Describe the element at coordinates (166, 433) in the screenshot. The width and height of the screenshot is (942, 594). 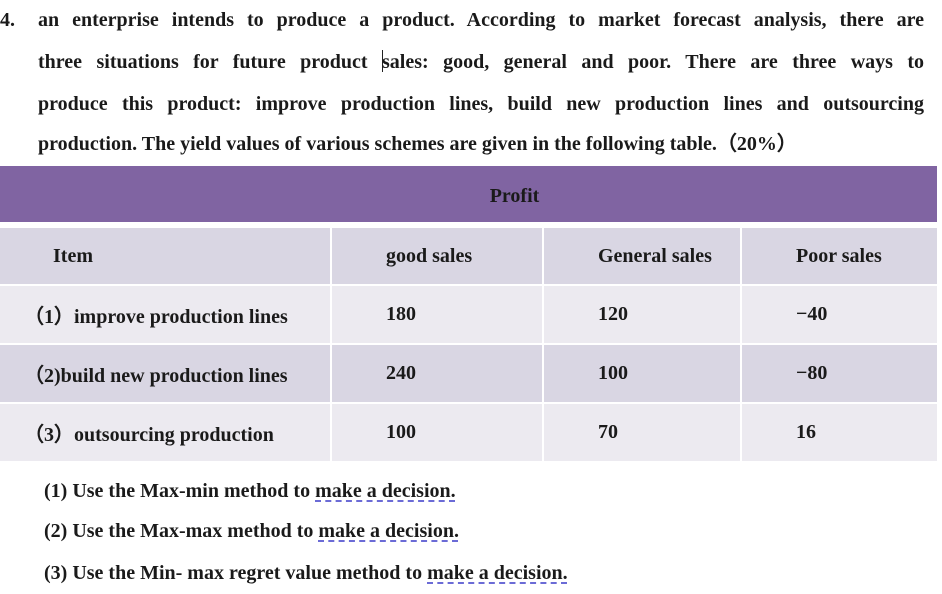
I see `row-item-label: （3）outsourcing production` at that location.